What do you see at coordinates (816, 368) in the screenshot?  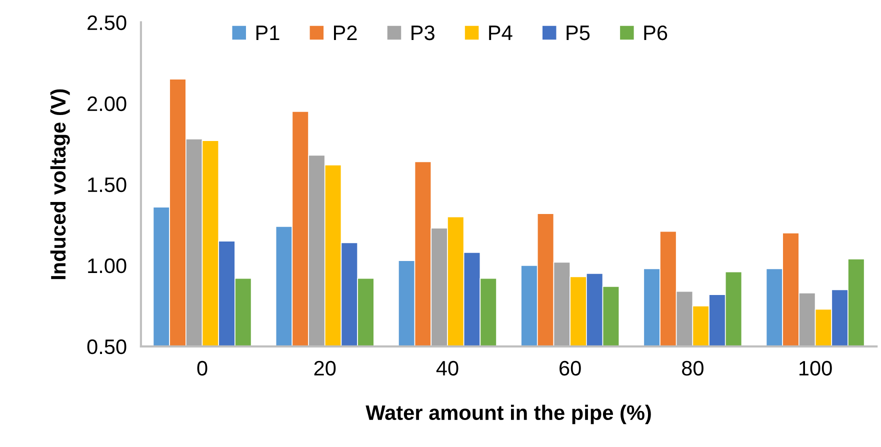 I see `x-tick-label: 100` at bounding box center [816, 368].